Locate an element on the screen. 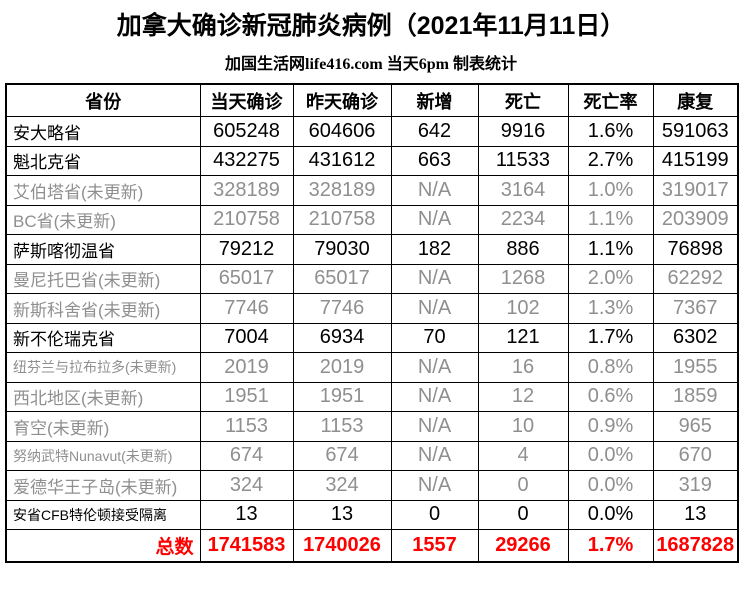 Image resolution: width=742 pixels, height=589 pixels. column-header: 死亡 is located at coordinates (523, 100).